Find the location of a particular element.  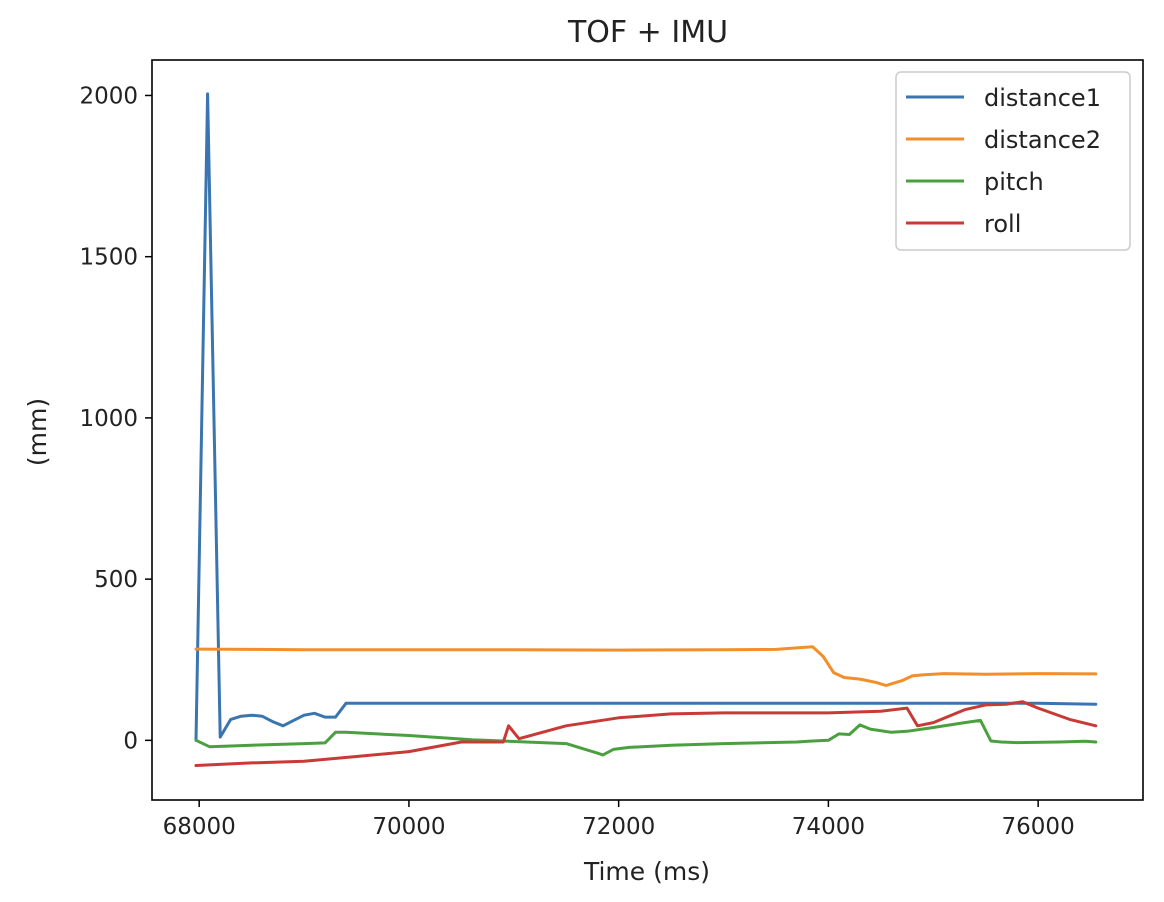

y-tick-label: 2000 is located at coordinates (108, 96).